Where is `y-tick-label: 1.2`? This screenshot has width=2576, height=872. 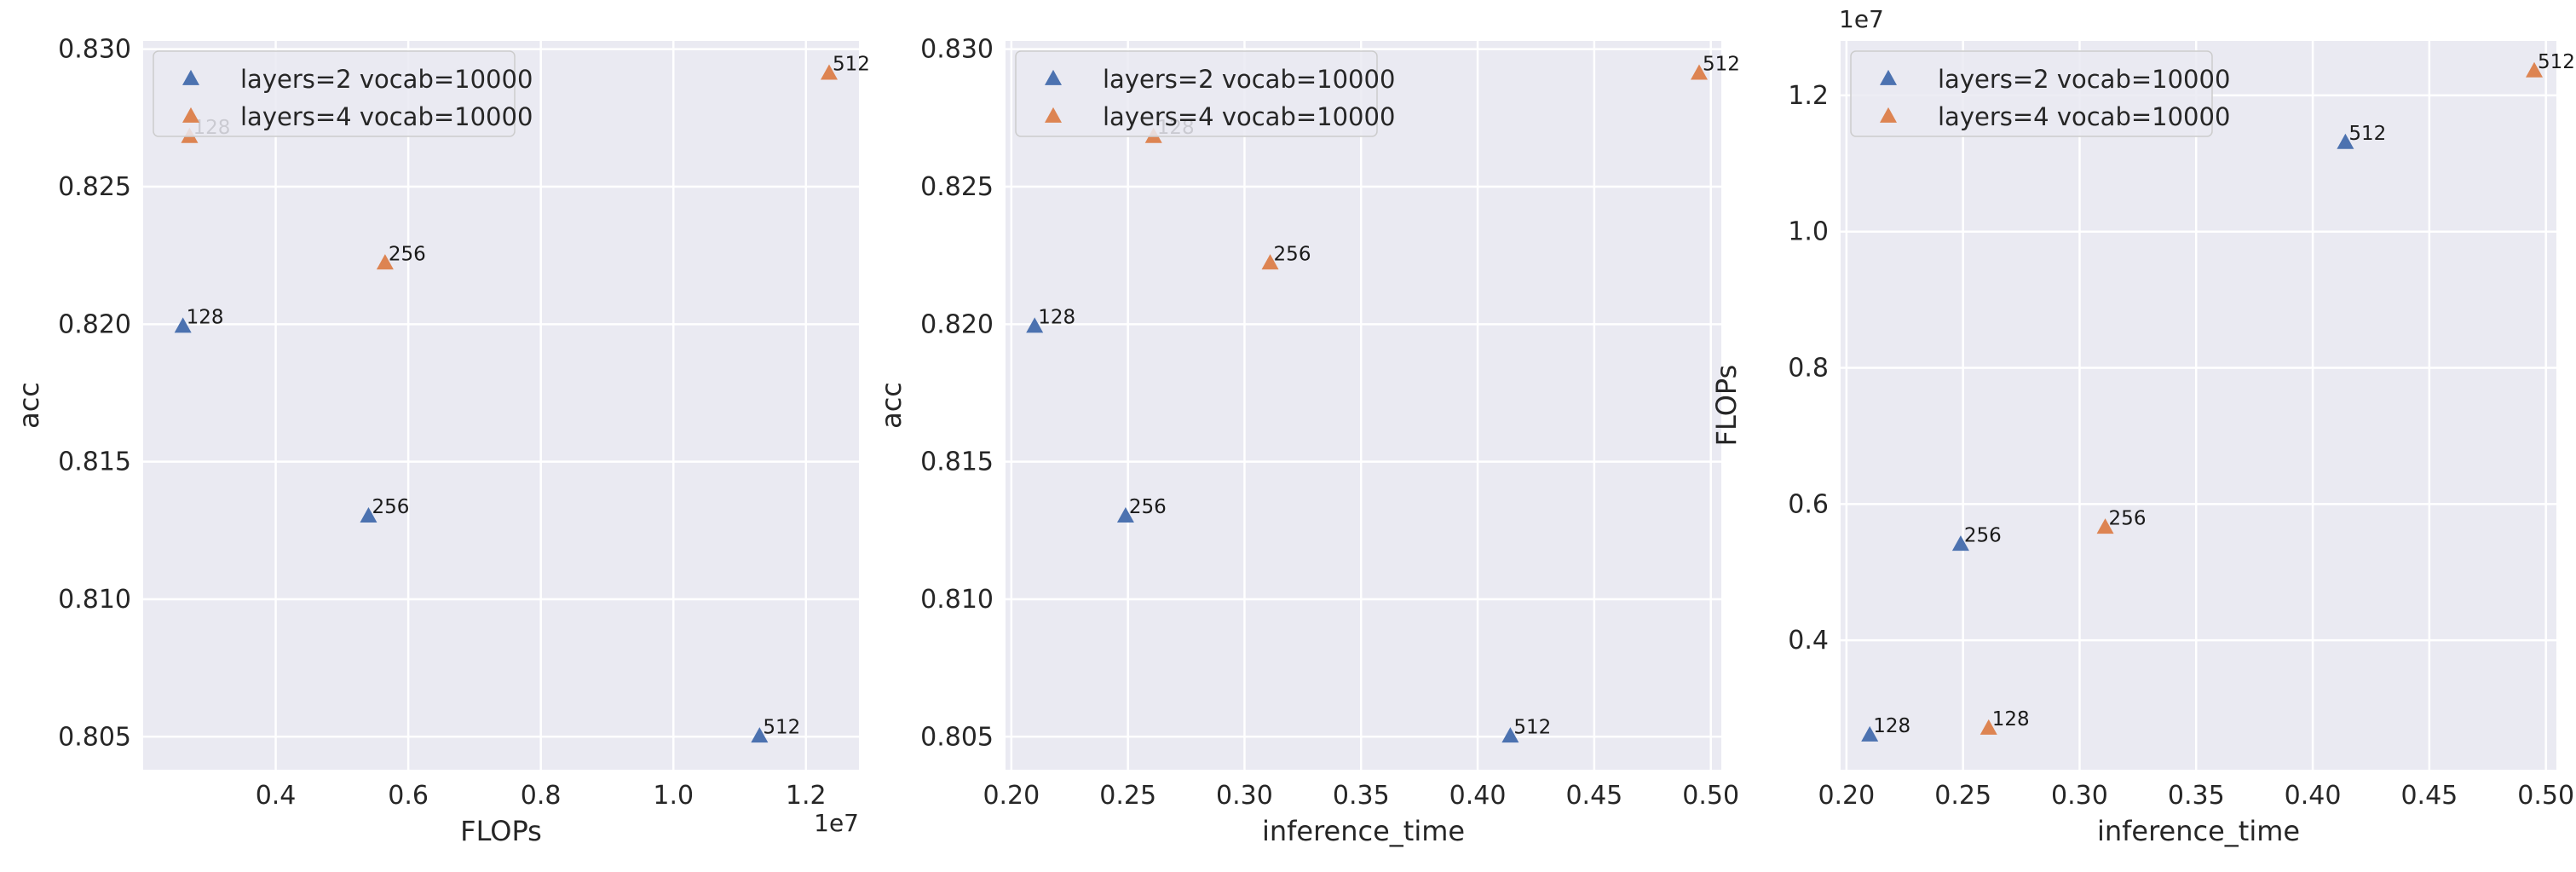 y-tick-label: 1.2 is located at coordinates (1808, 96).